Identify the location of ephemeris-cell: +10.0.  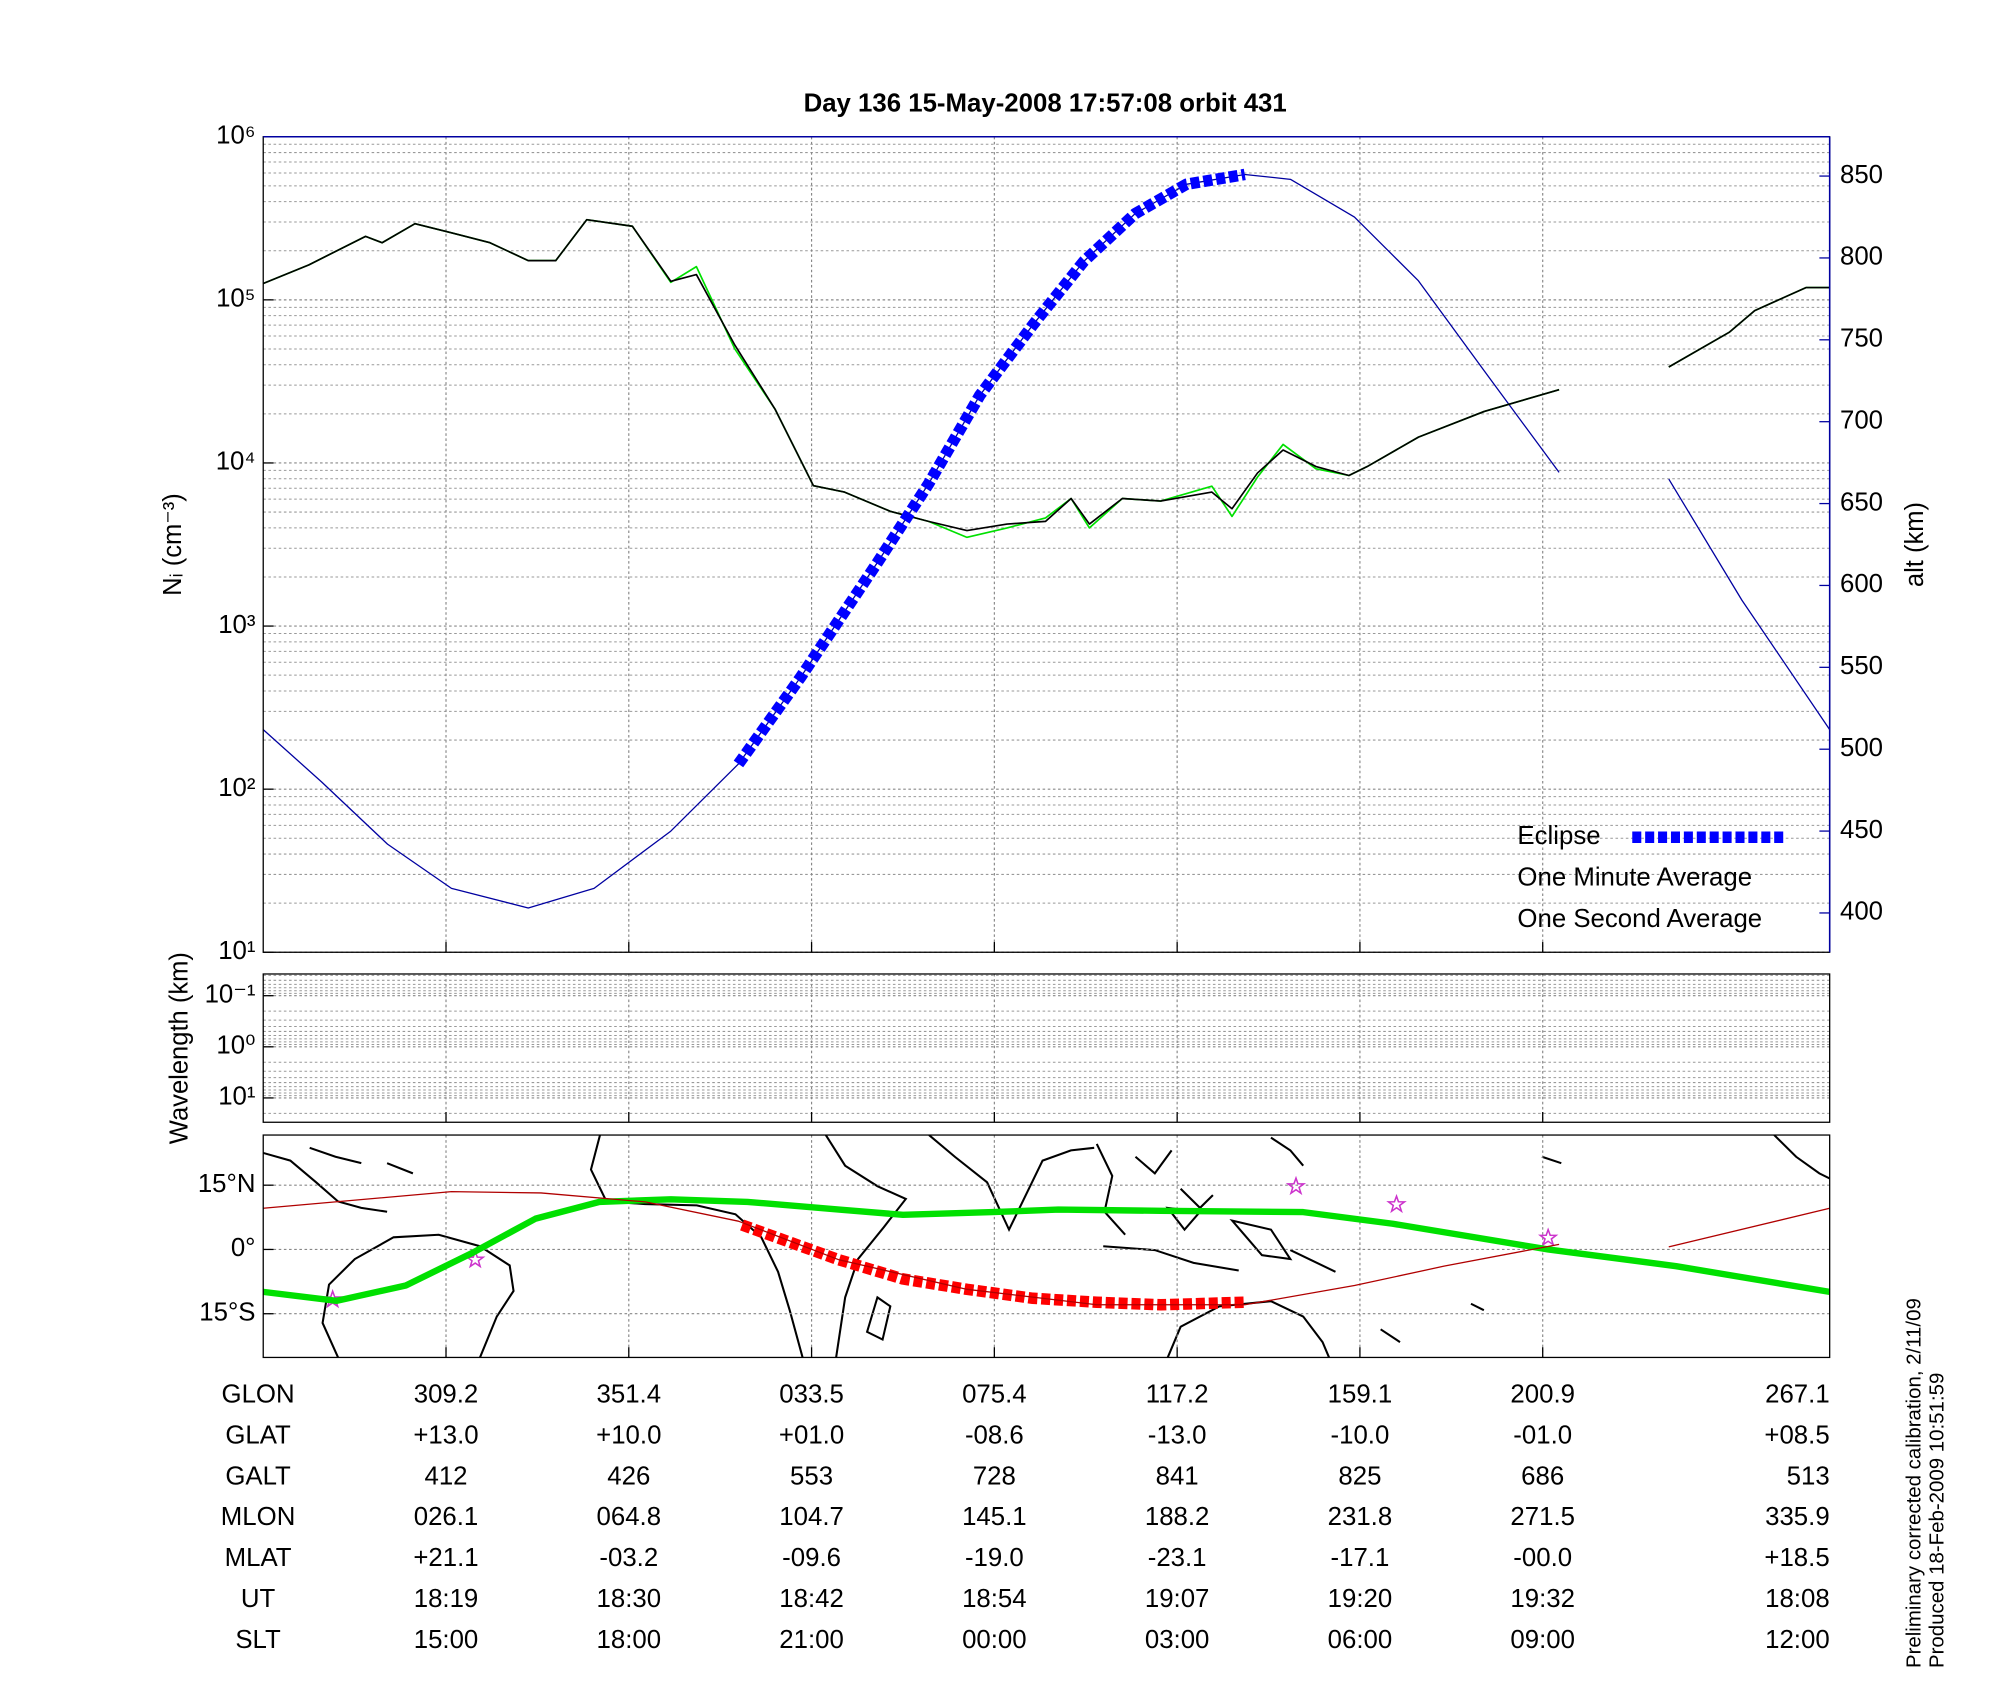
(628, 1436).